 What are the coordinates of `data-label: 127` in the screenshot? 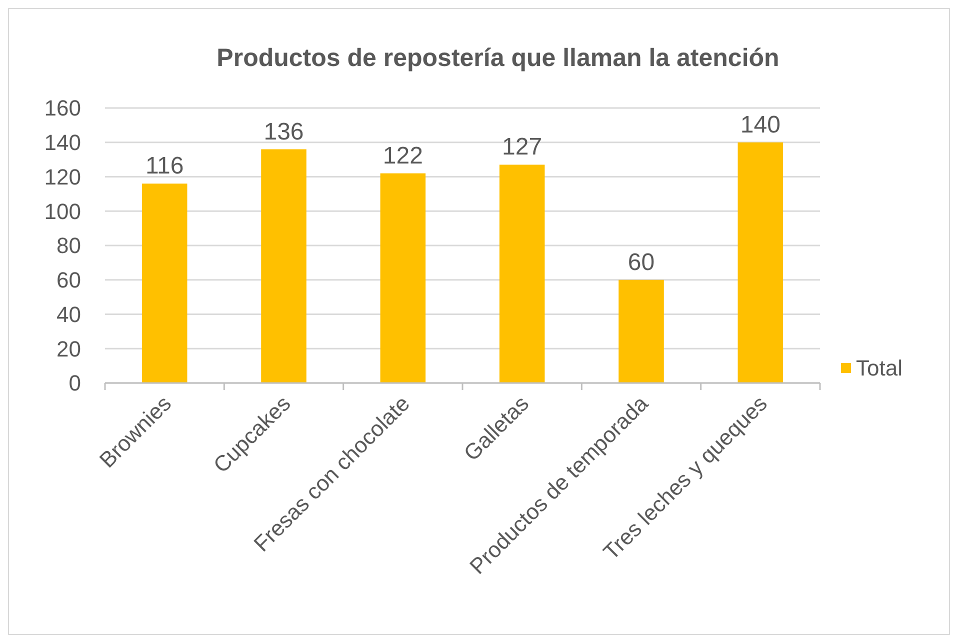 It's located at (522, 147).